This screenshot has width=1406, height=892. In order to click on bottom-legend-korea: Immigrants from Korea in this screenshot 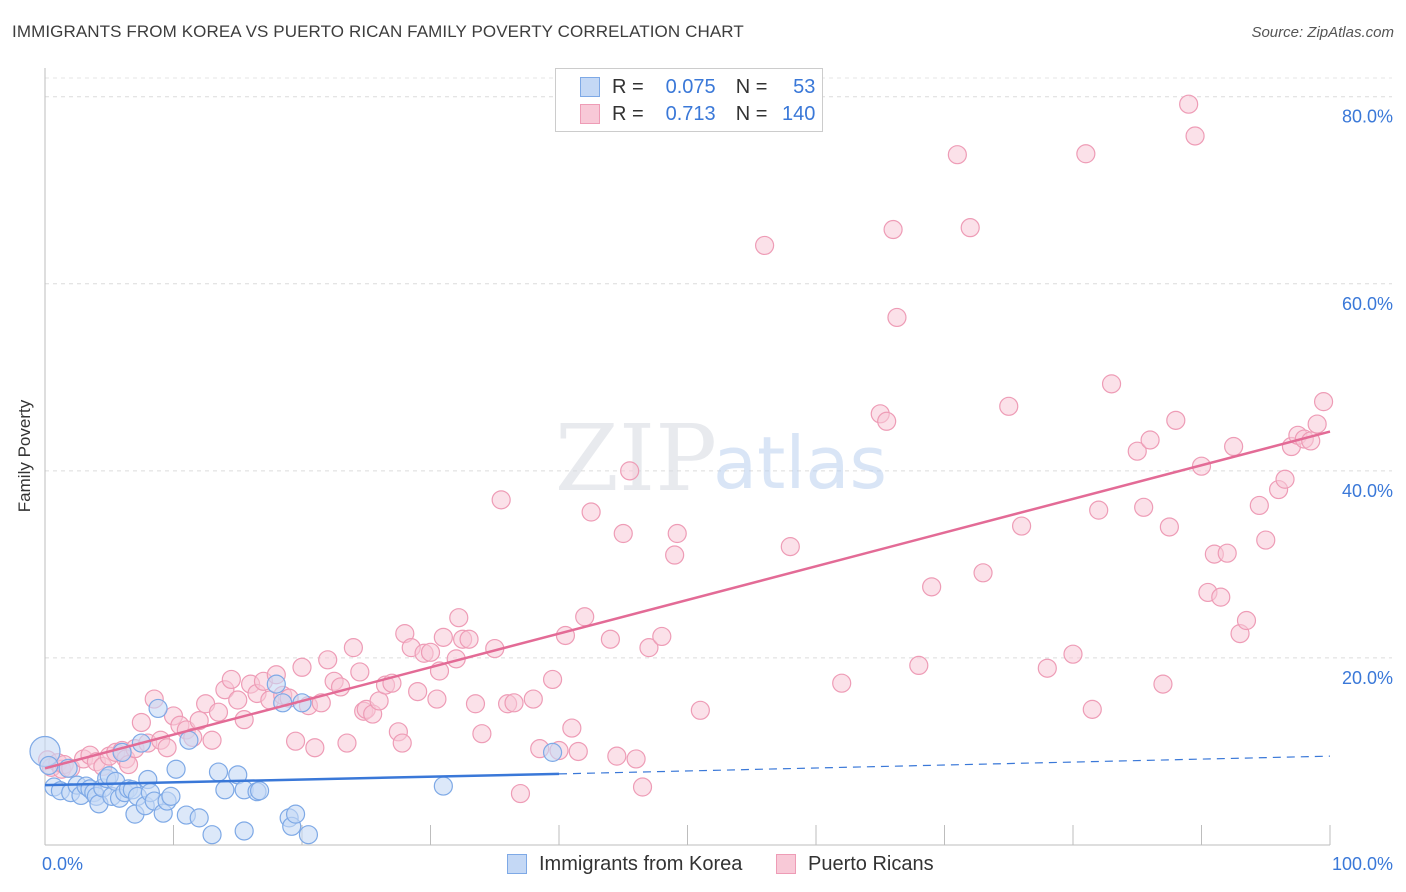, I will do `click(624, 864)`.